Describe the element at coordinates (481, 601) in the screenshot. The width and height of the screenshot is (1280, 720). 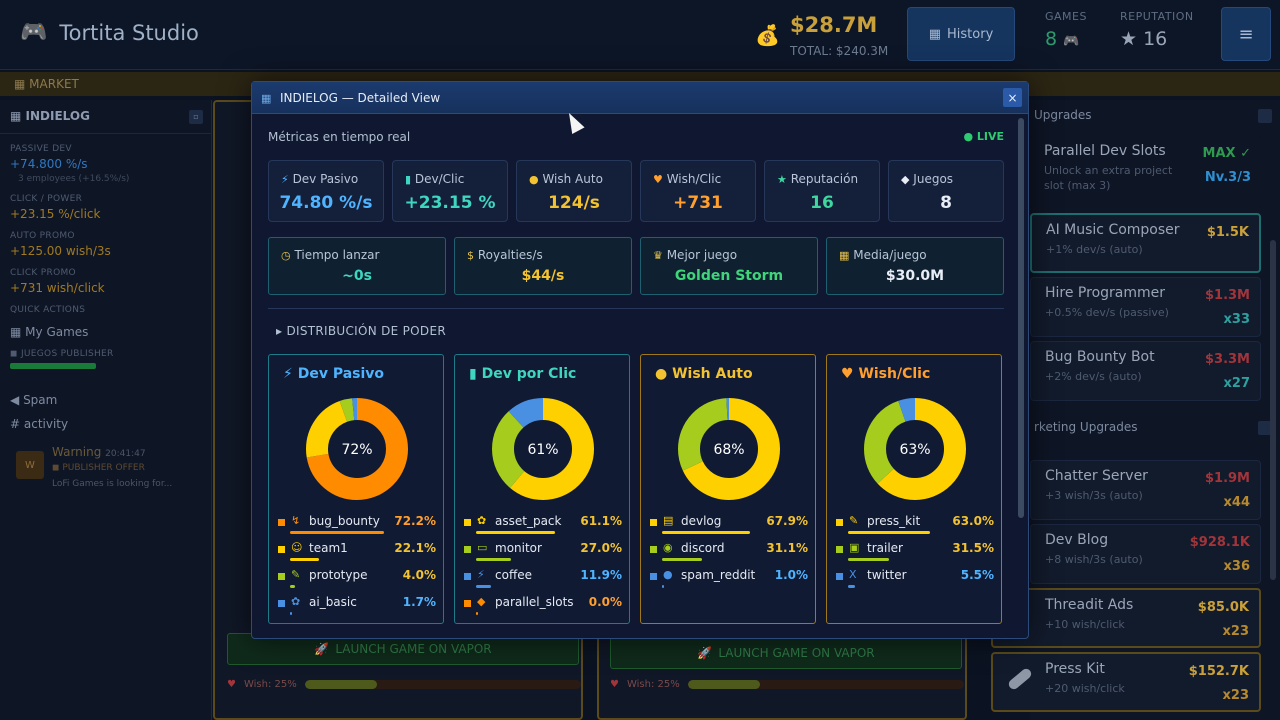
I see `legend-icon: ◆` at that location.